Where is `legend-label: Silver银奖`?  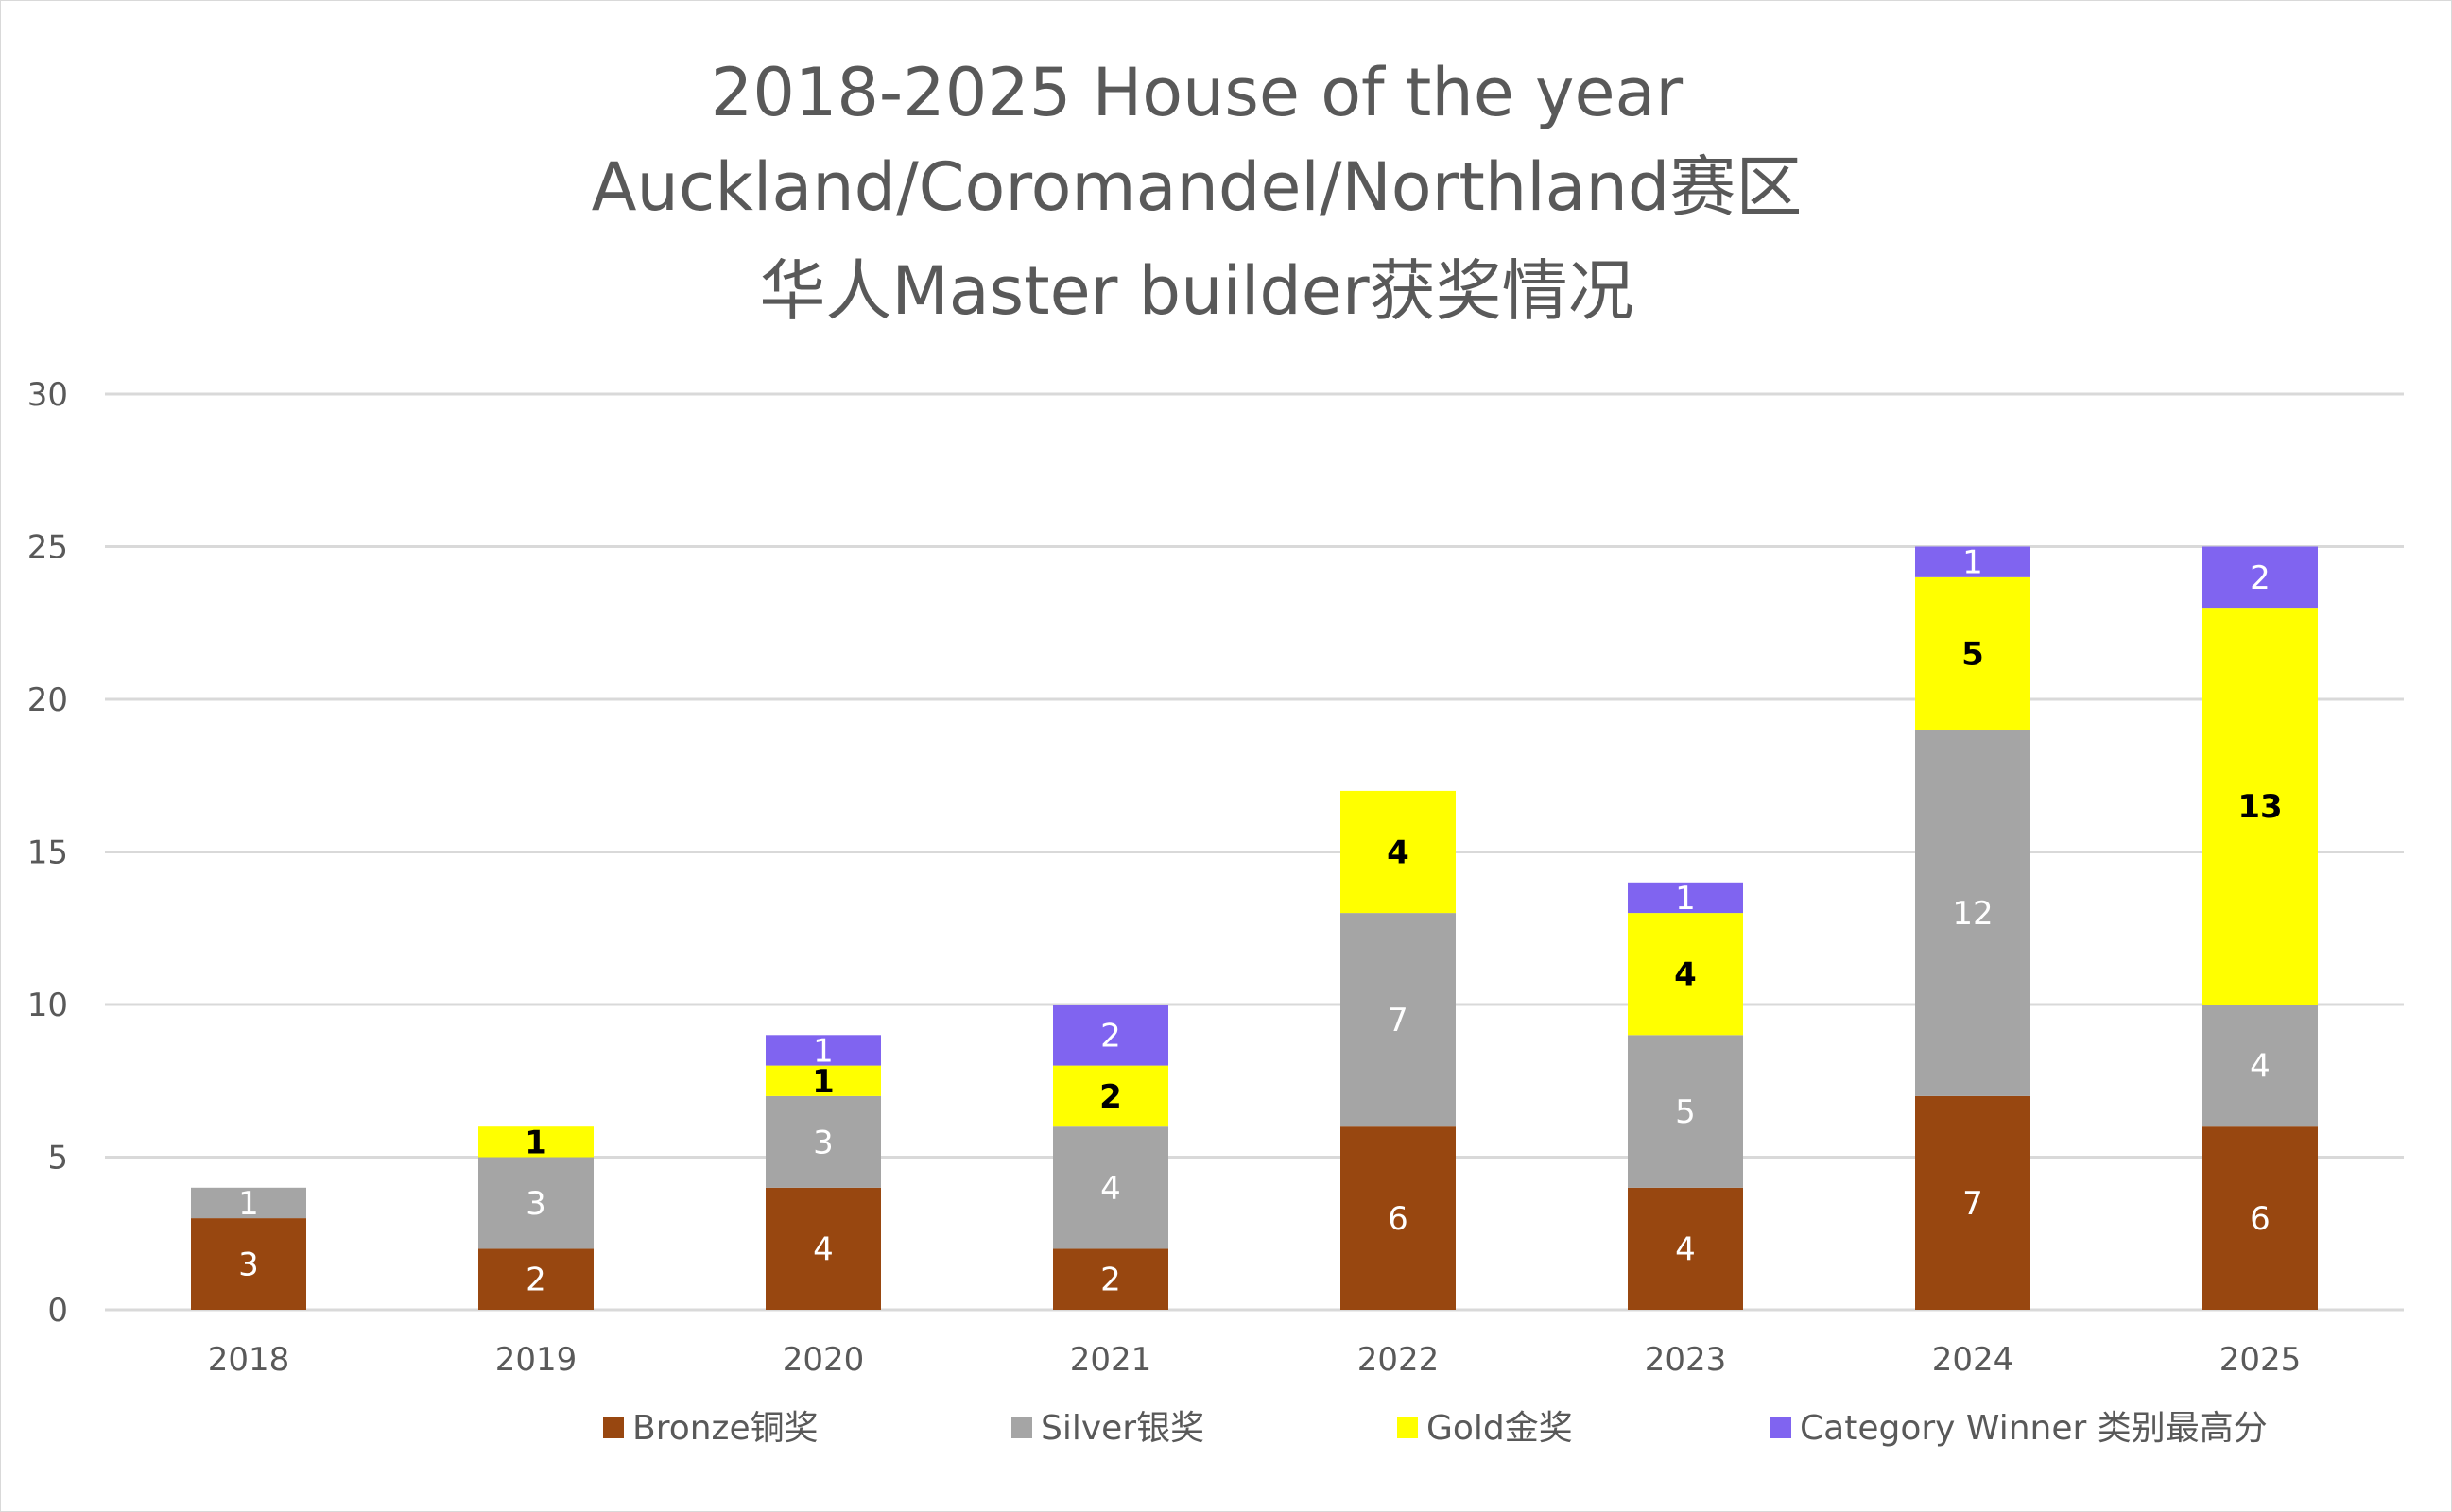
legend-label: Silver银奖 is located at coordinates (1122, 1428).